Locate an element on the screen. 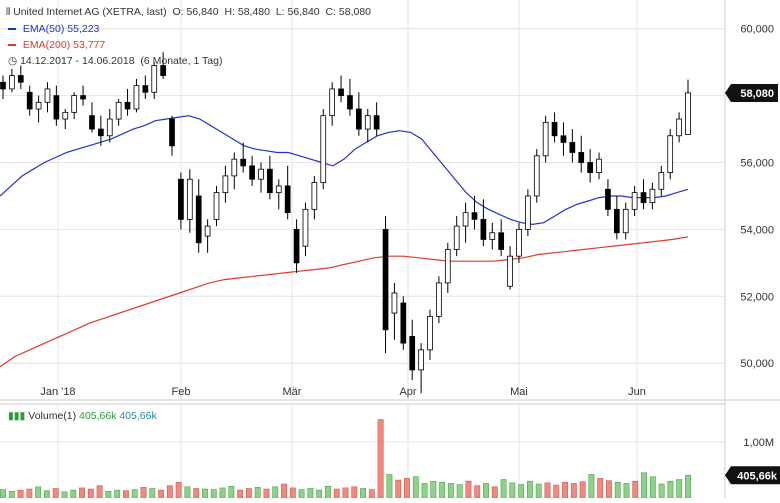 This screenshot has width=780, height=503. legend-ema200: EMA(200) 53,777 is located at coordinates (56, 45).